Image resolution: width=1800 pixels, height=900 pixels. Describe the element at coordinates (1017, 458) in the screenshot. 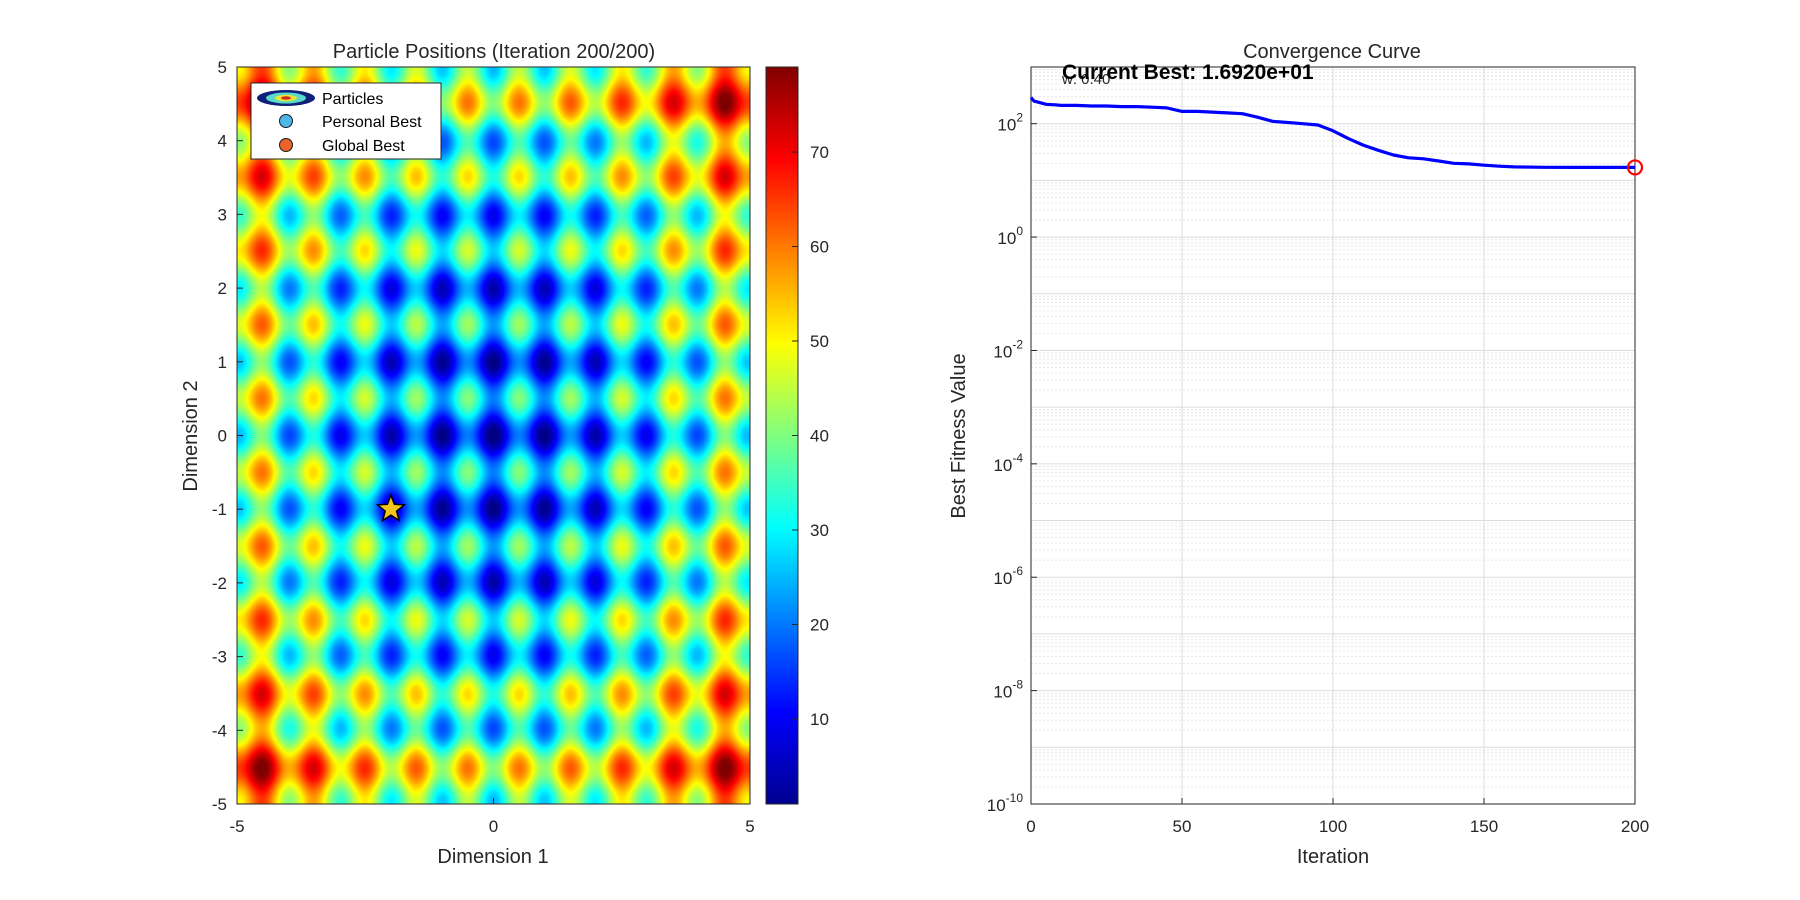

I see `tick-exponent: -4` at that location.